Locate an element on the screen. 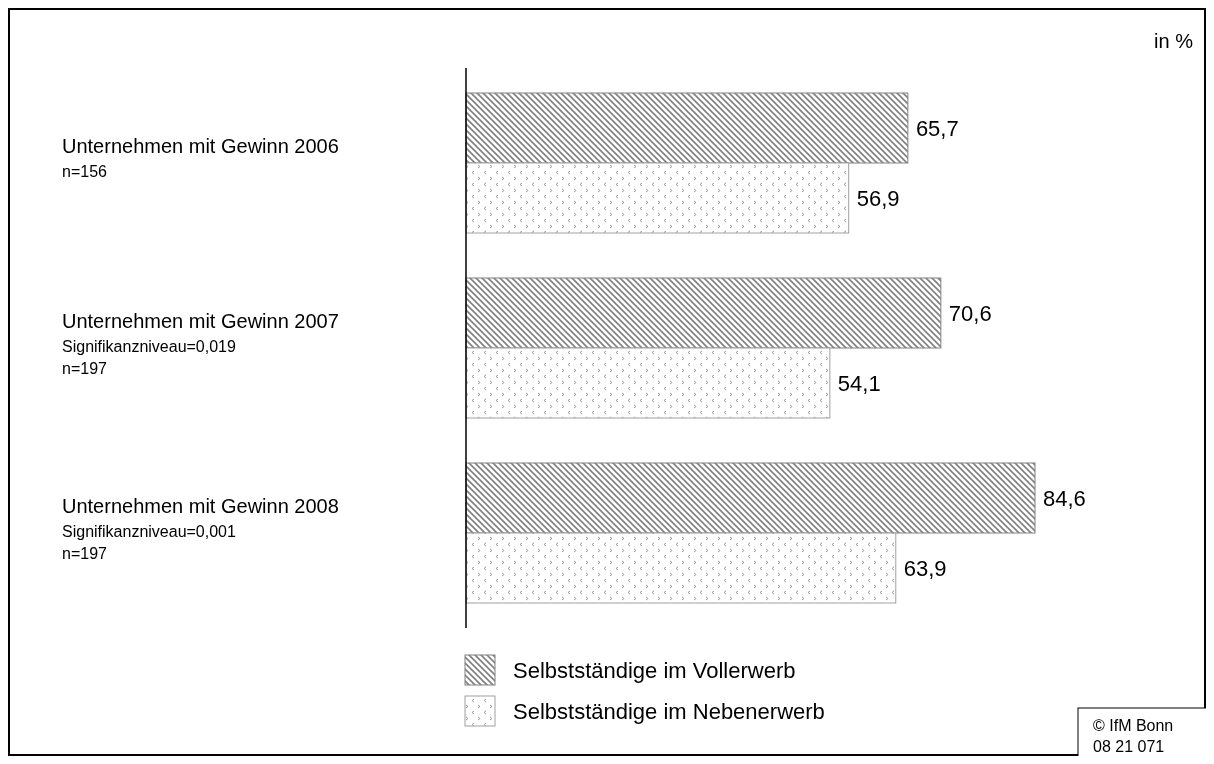 The image size is (1214, 764). legend-label: Selbstständige im Vollerwerb is located at coordinates (654, 670).